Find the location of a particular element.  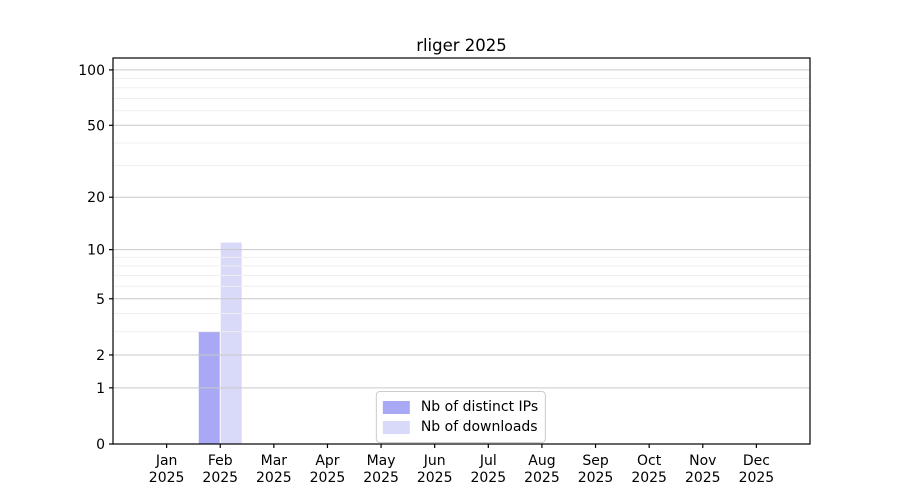

x-tick-label-month: Mar is located at coordinates (274, 461).